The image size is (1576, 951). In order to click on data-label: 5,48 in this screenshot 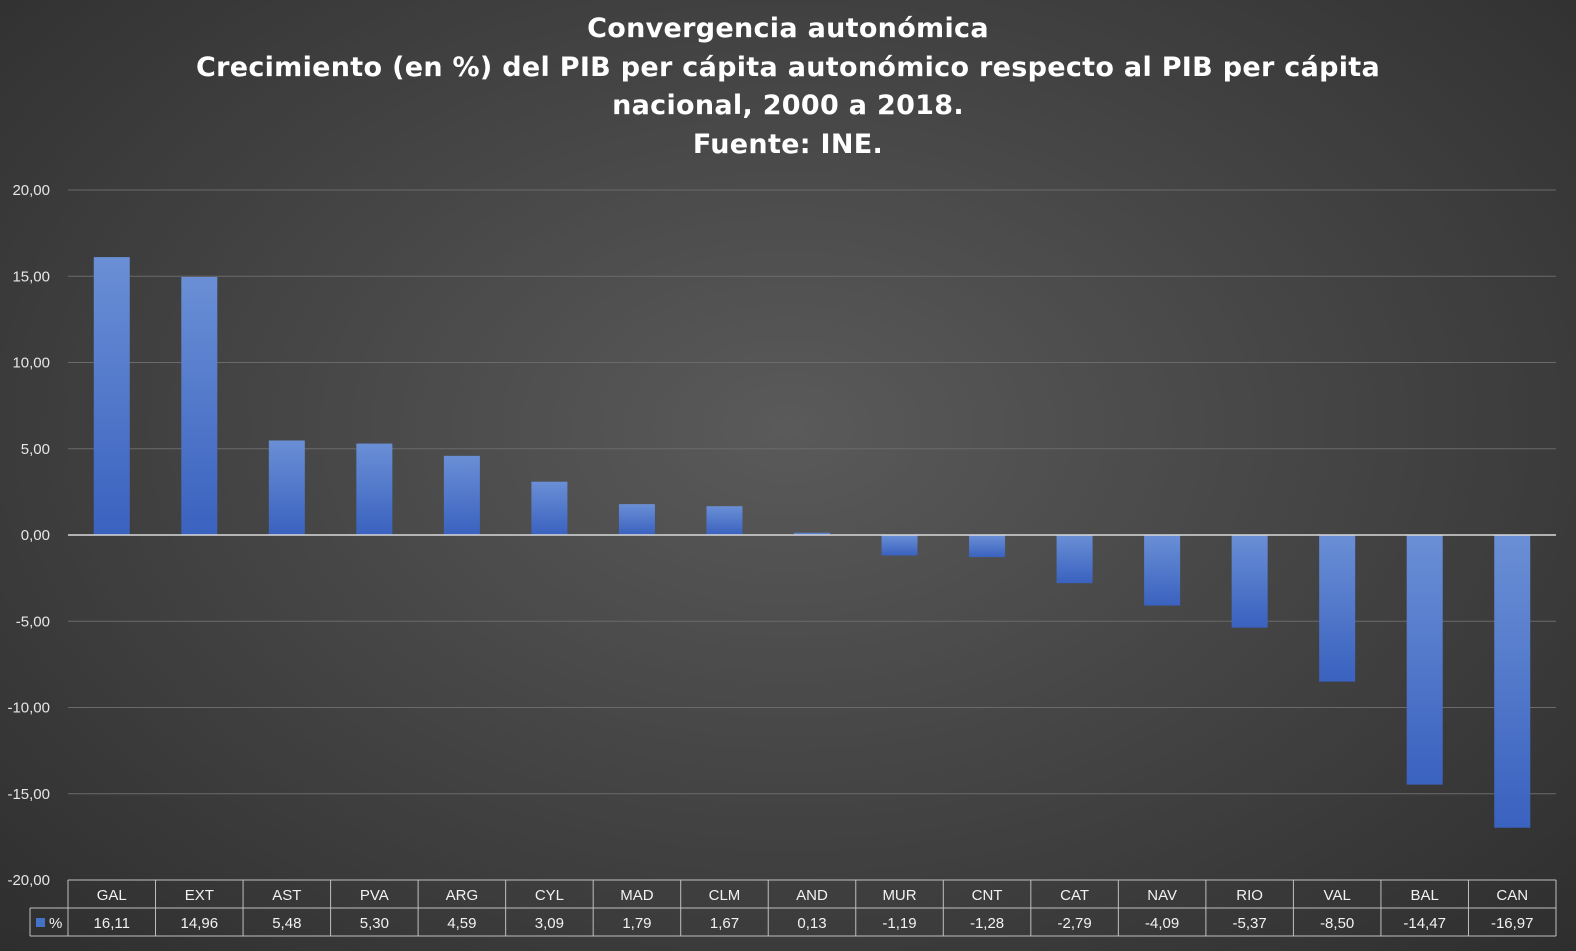, I will do `click(286, 923)`.